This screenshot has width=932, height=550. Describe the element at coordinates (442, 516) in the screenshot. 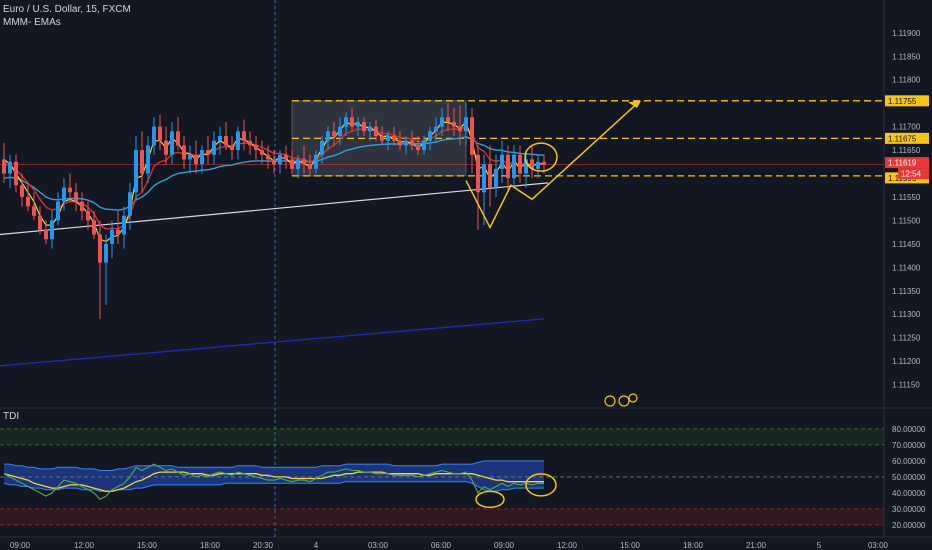

I see `tdi-oversold-zone` at that location.